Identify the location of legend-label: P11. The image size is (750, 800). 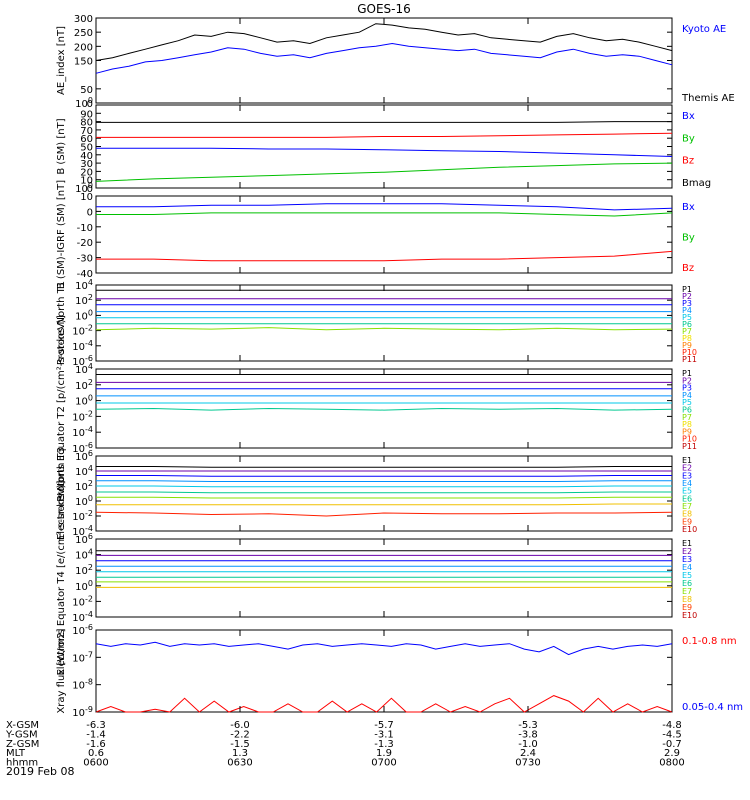
(689, 359).